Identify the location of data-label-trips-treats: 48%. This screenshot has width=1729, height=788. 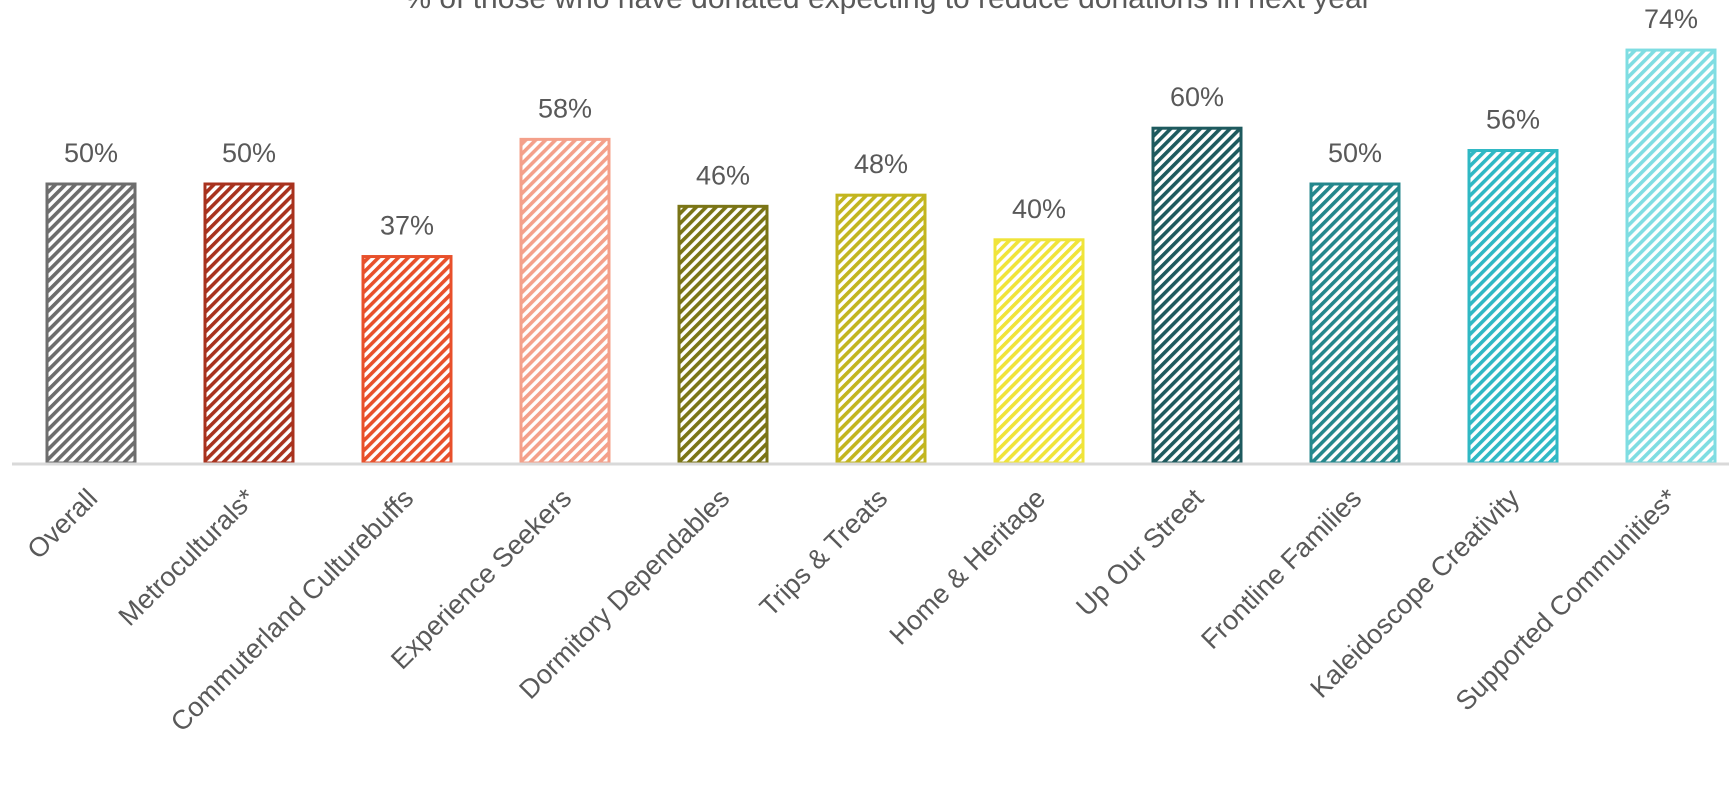
(881, 164).